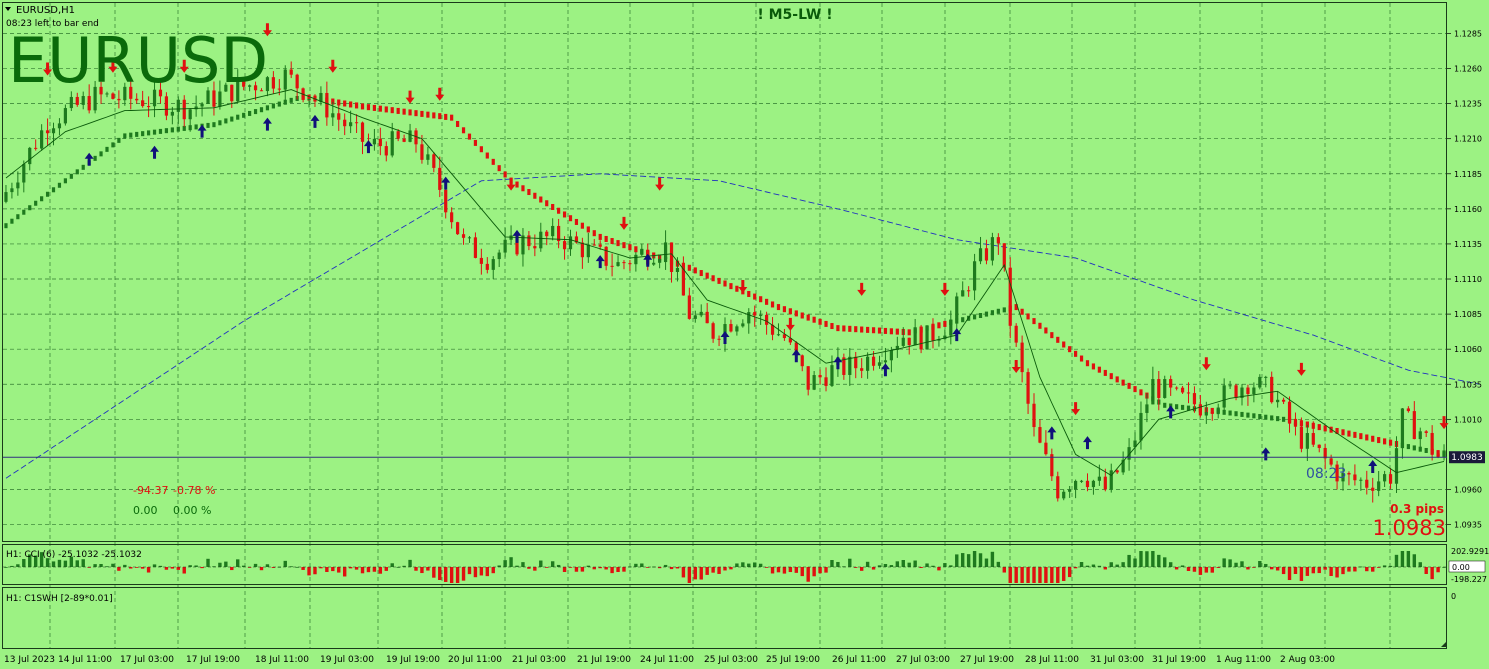 Image resolution: width=1489 pixels, height=669 pixels. Describe the element at coordinates (8, 9) in the screenshot. I see `chevron-down-icon` at that location.